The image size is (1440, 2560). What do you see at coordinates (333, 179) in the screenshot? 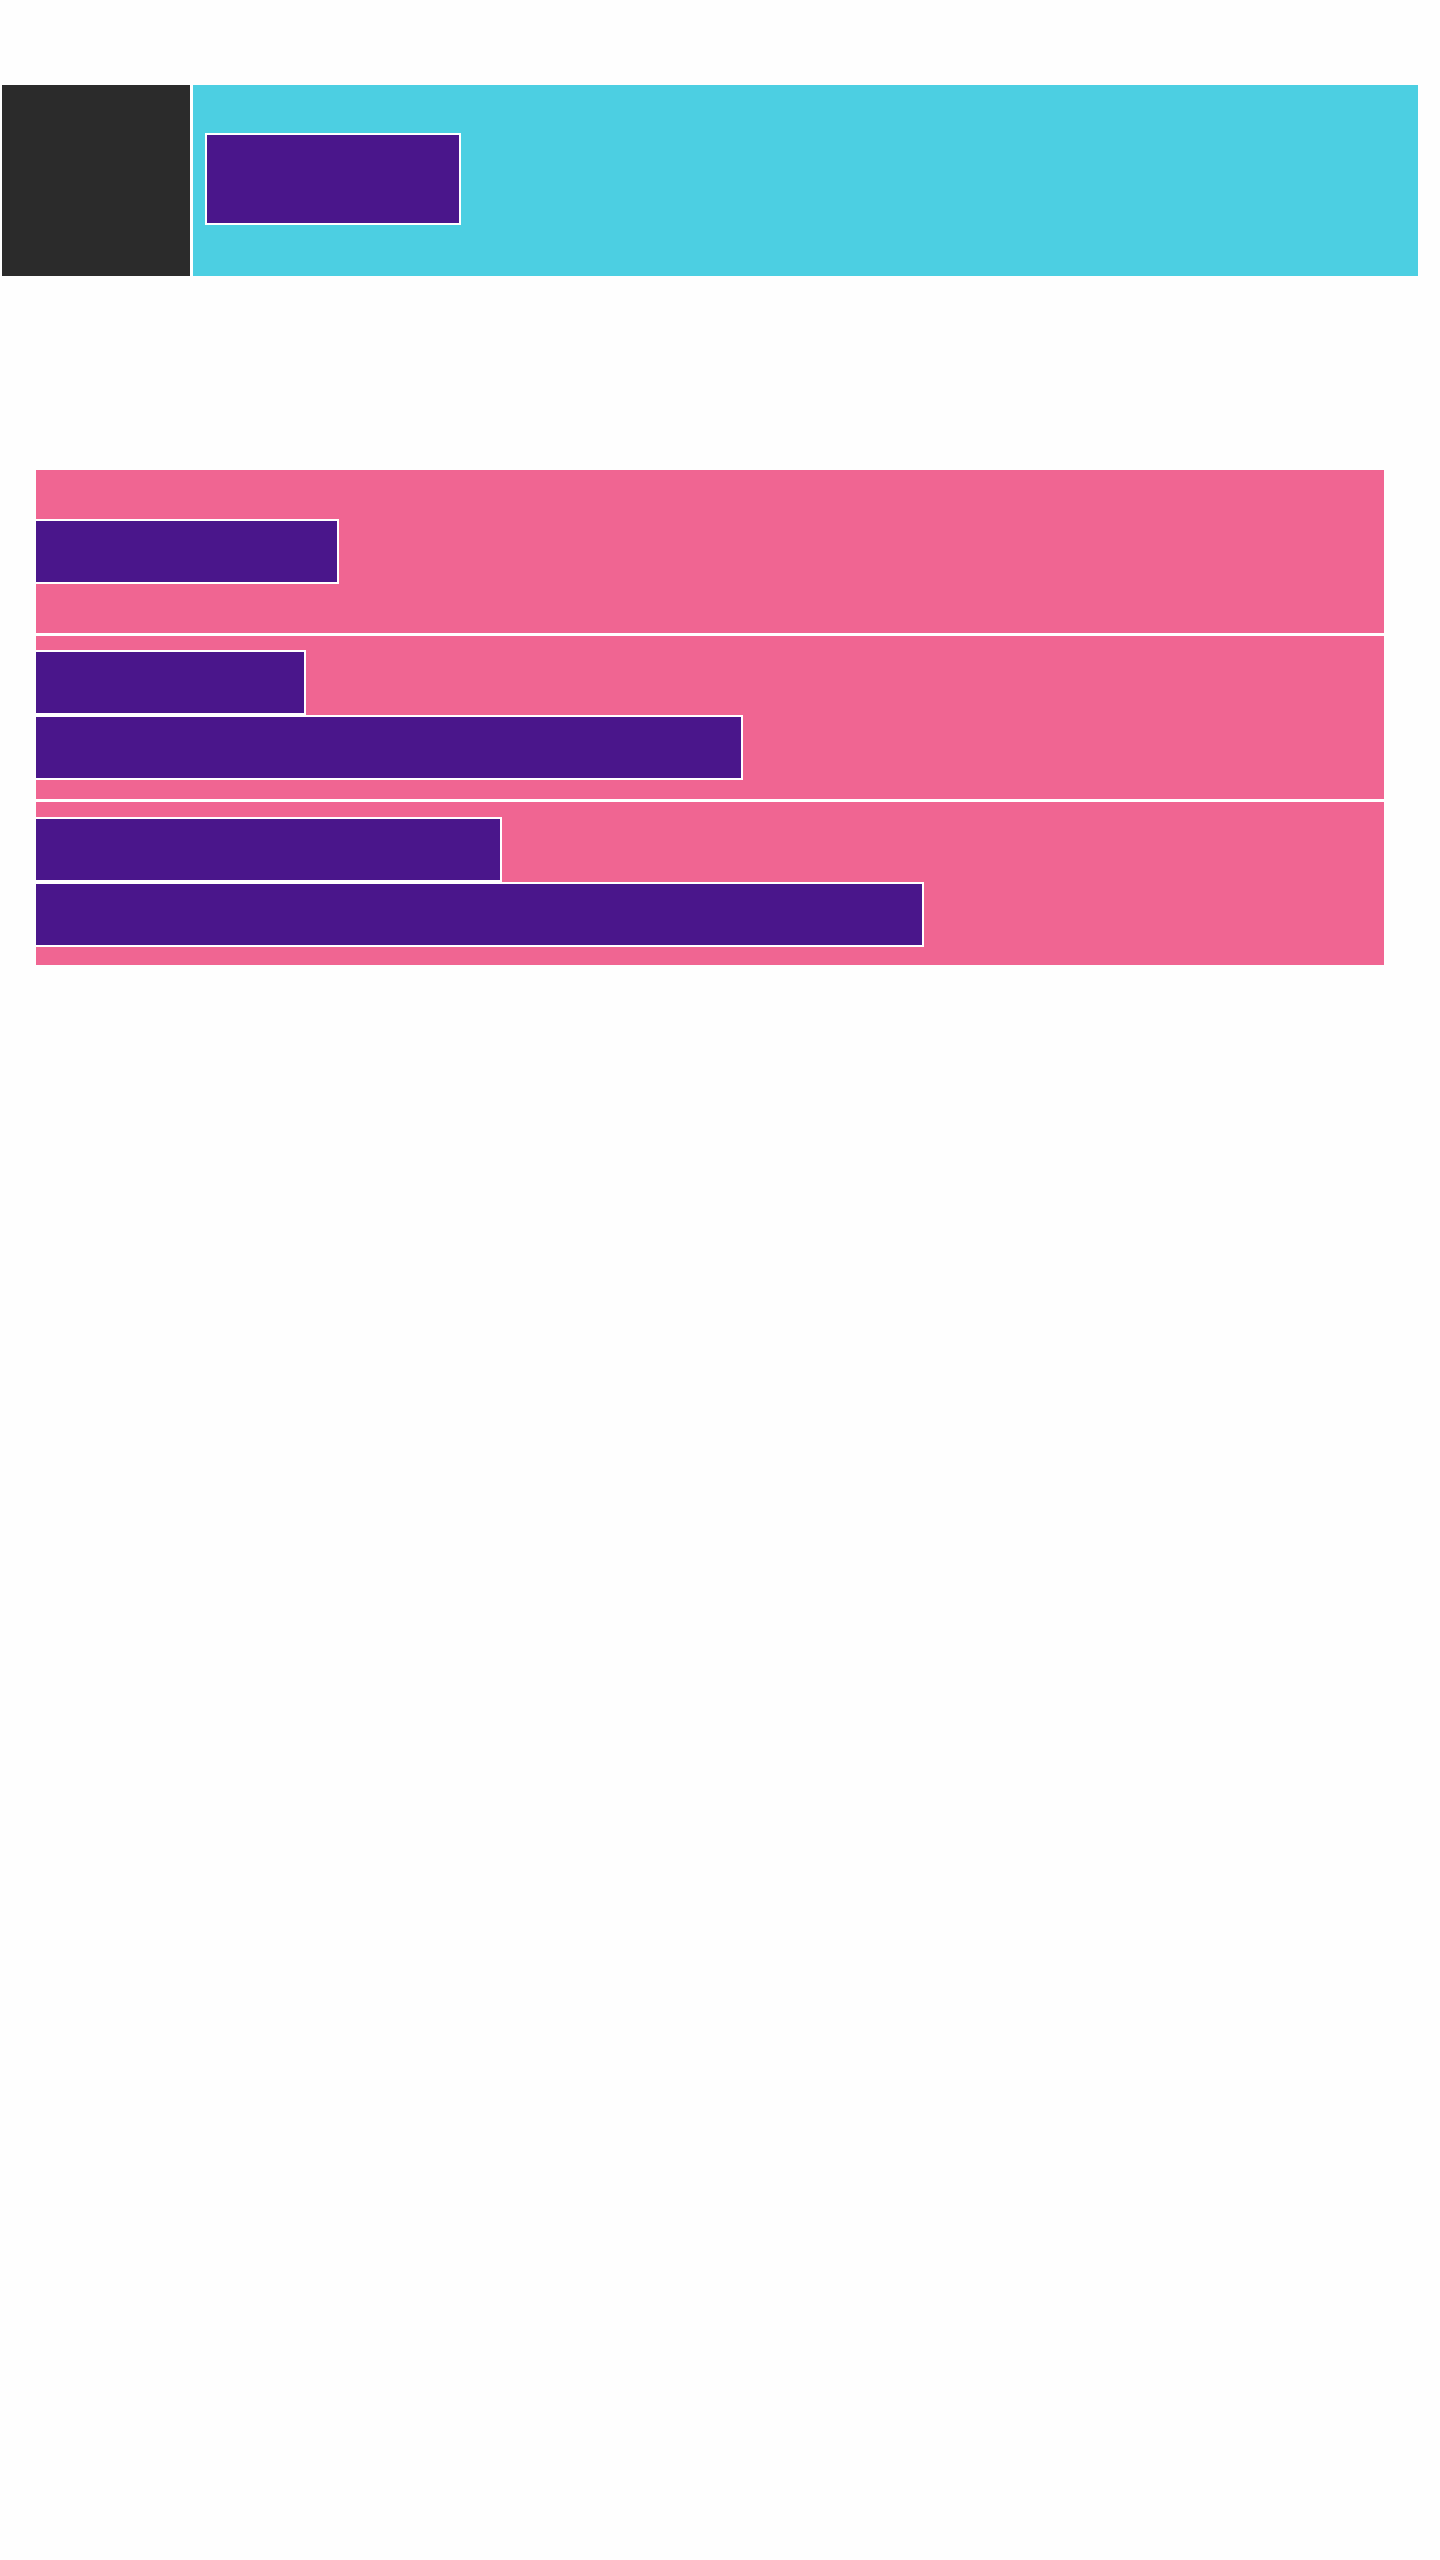
I see `header-button` at bounding box center [333, 179].